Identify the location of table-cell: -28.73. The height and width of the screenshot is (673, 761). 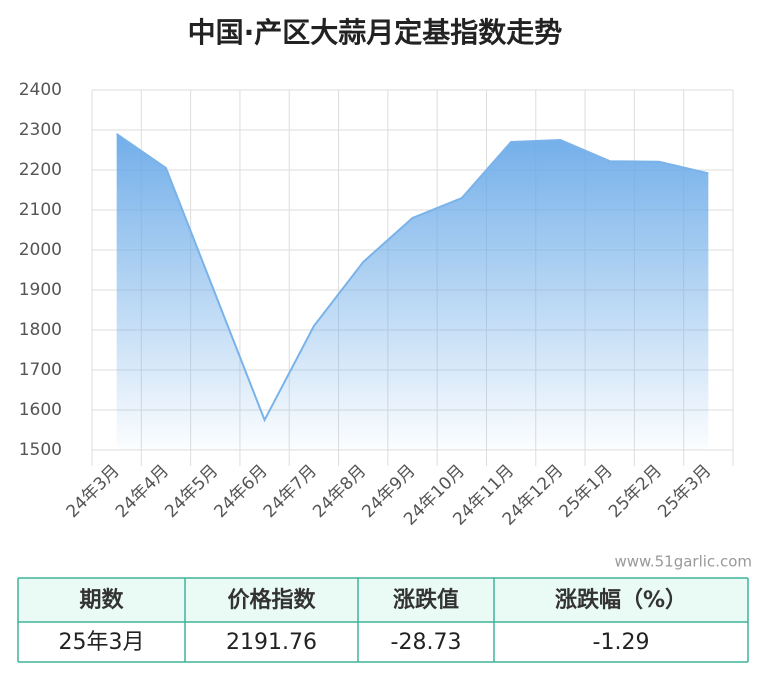
(426, 642).